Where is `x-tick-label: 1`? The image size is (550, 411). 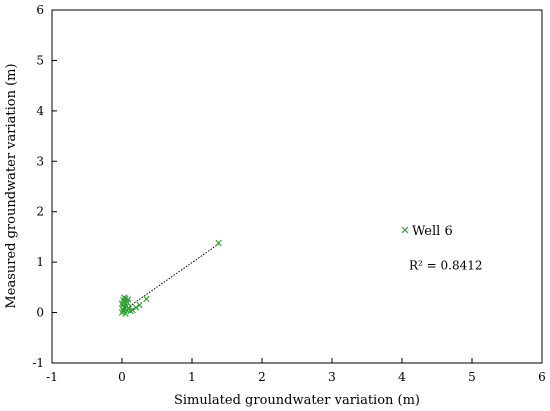 x-tick-label: 1 is located at coordinates (192, 377).